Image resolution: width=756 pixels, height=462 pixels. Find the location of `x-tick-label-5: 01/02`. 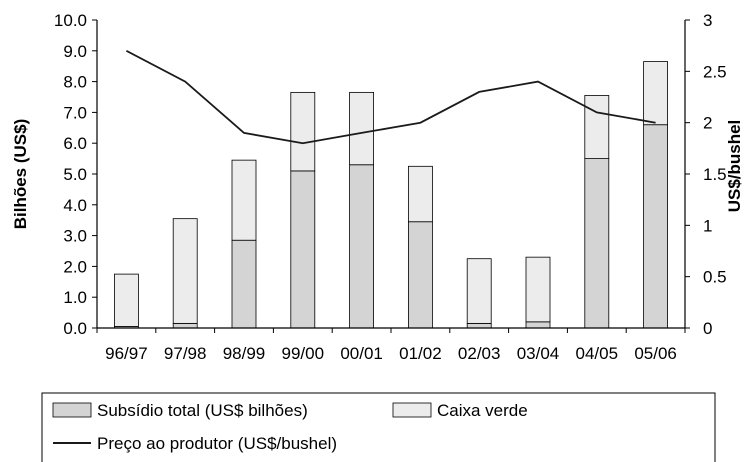

x-tick-label-5: 01/02 is located at coordinates (420, 353).